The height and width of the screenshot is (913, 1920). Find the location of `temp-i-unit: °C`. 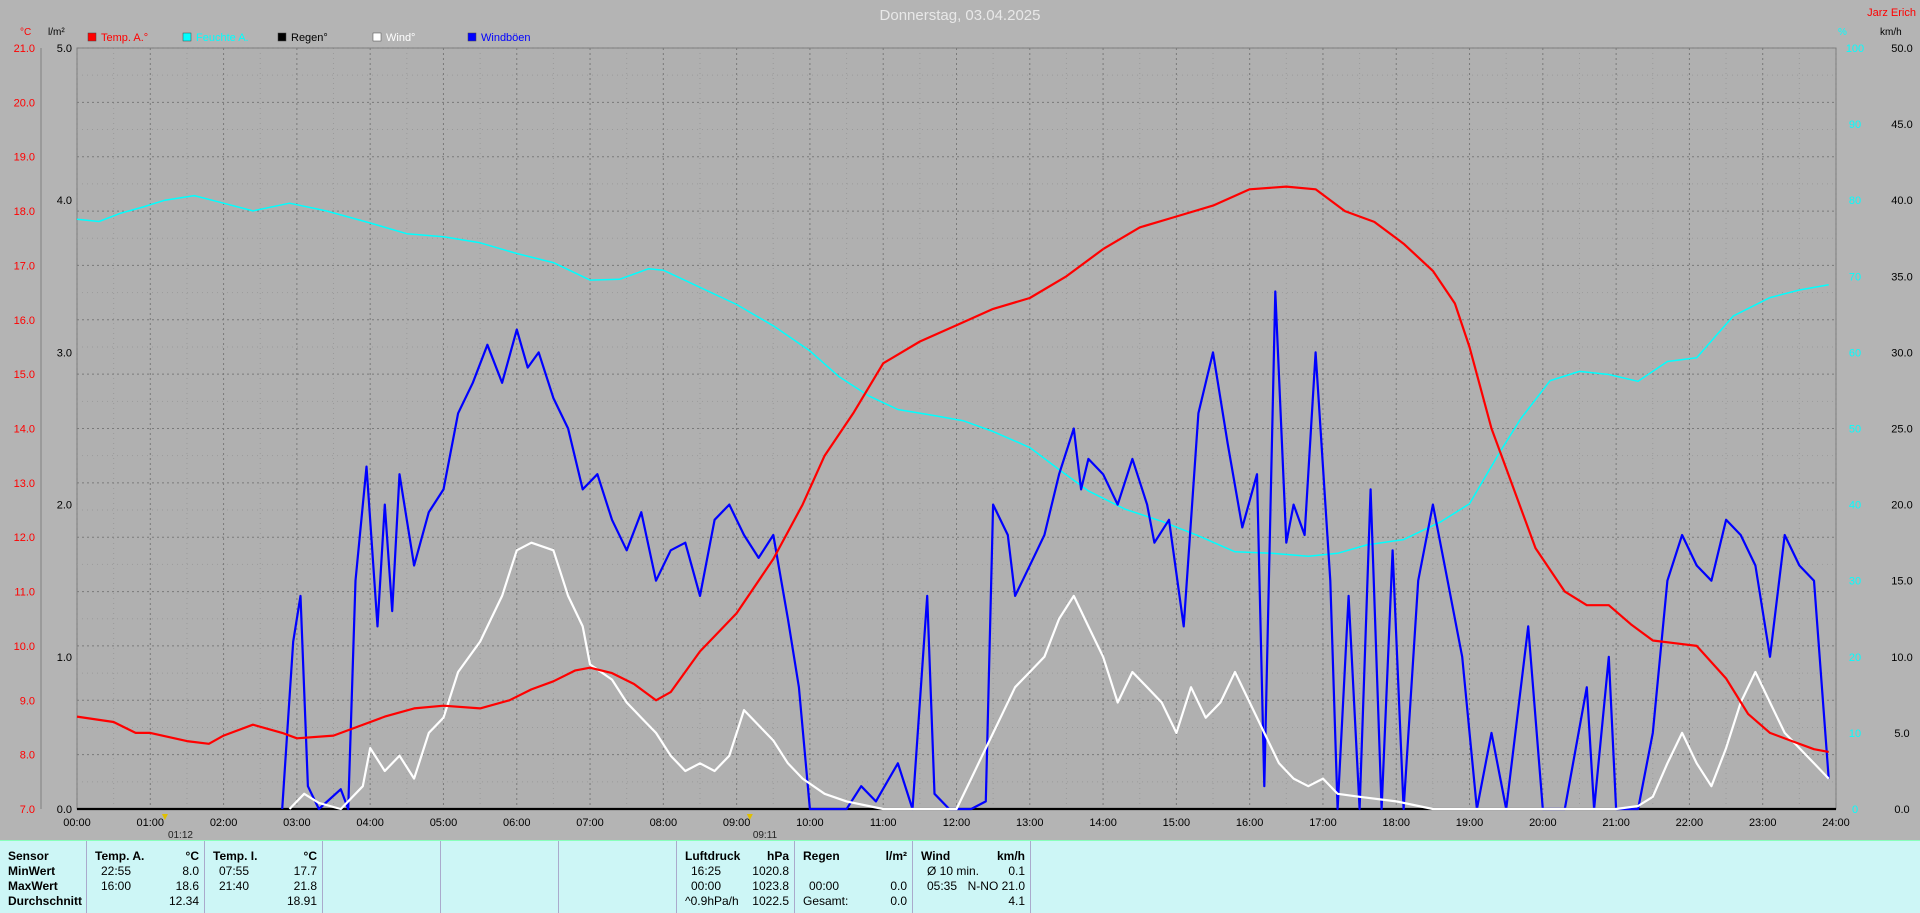

temp-i-unit: °C is located at coordinates (310, 856).